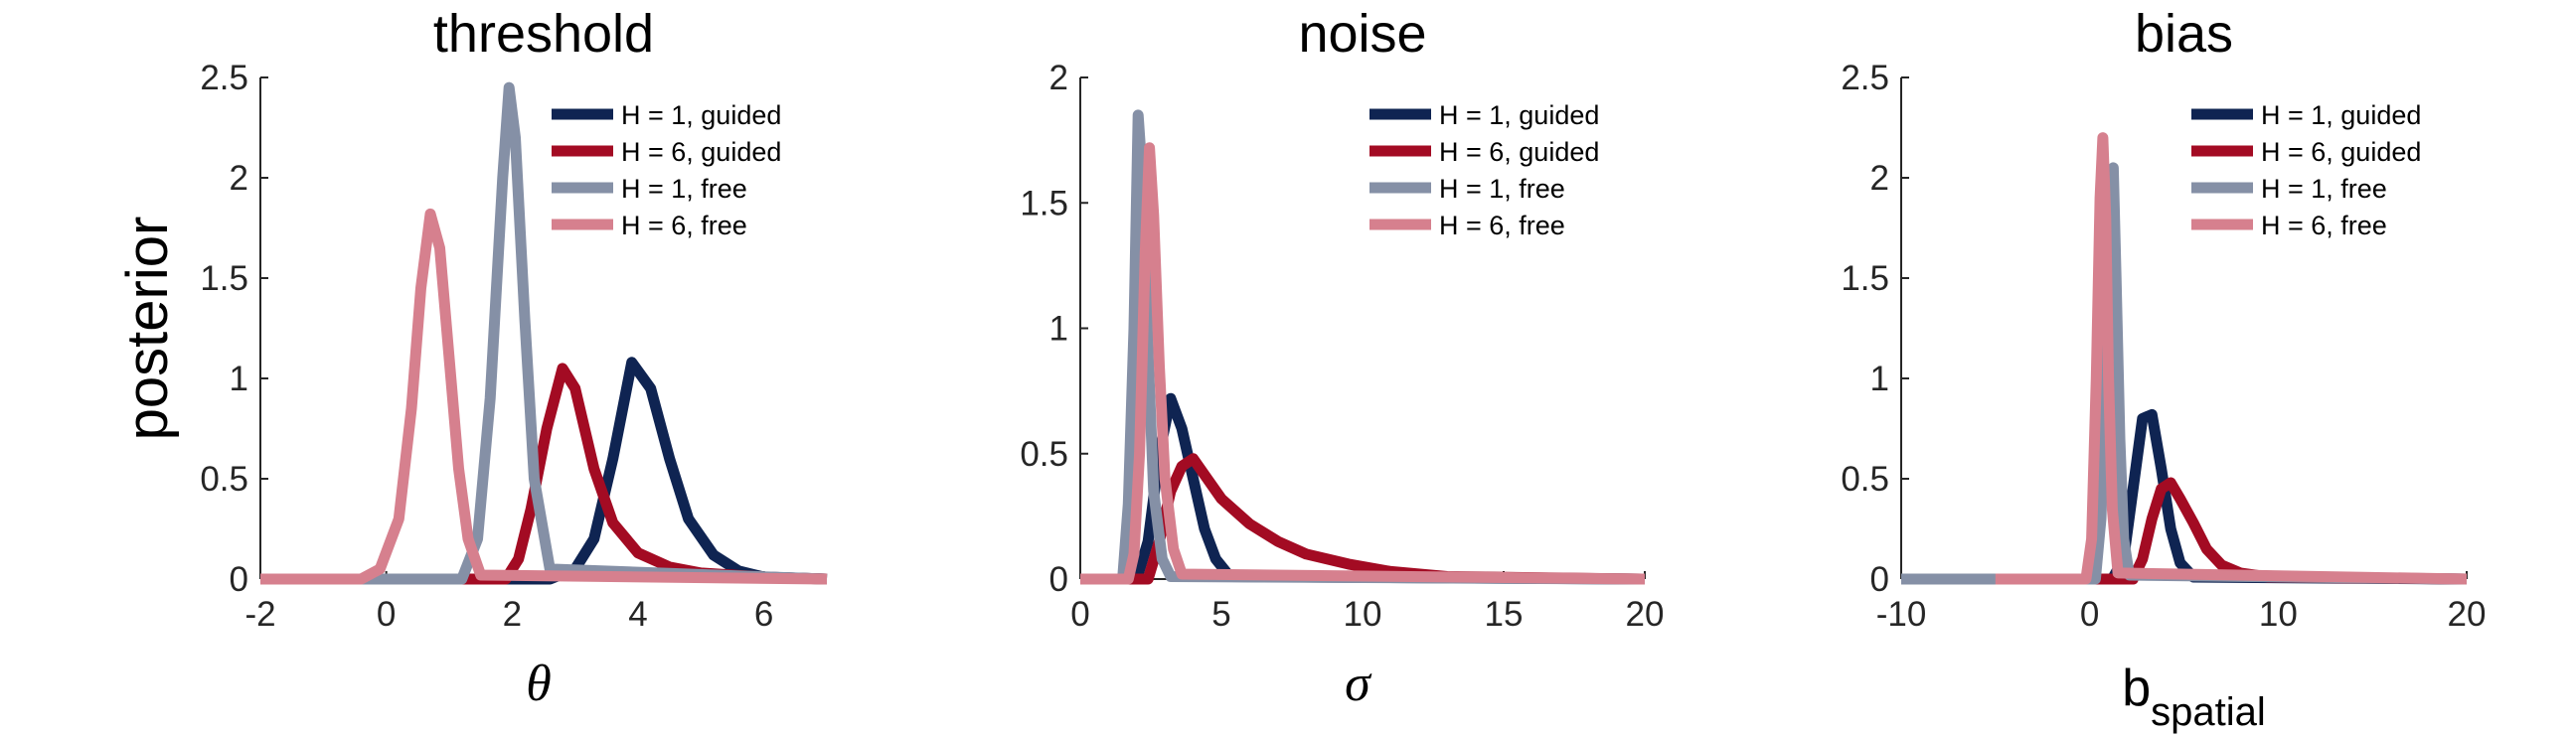  Describe the element at coordinates (637, 615) in the screenshot. I see `x-tick-label: 4` at that location.